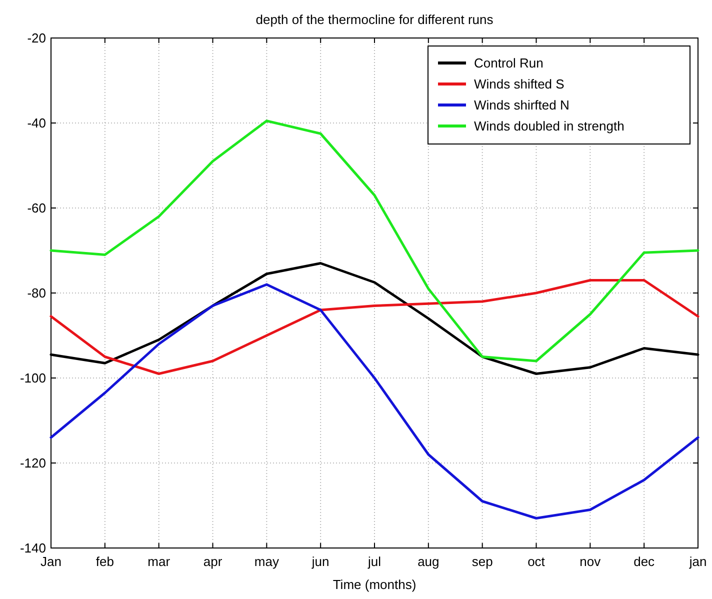  What do you see at coordinates (374, 561) in the screenshot?
I see `x-tick-label: jul` at bounding box center [374, 561].